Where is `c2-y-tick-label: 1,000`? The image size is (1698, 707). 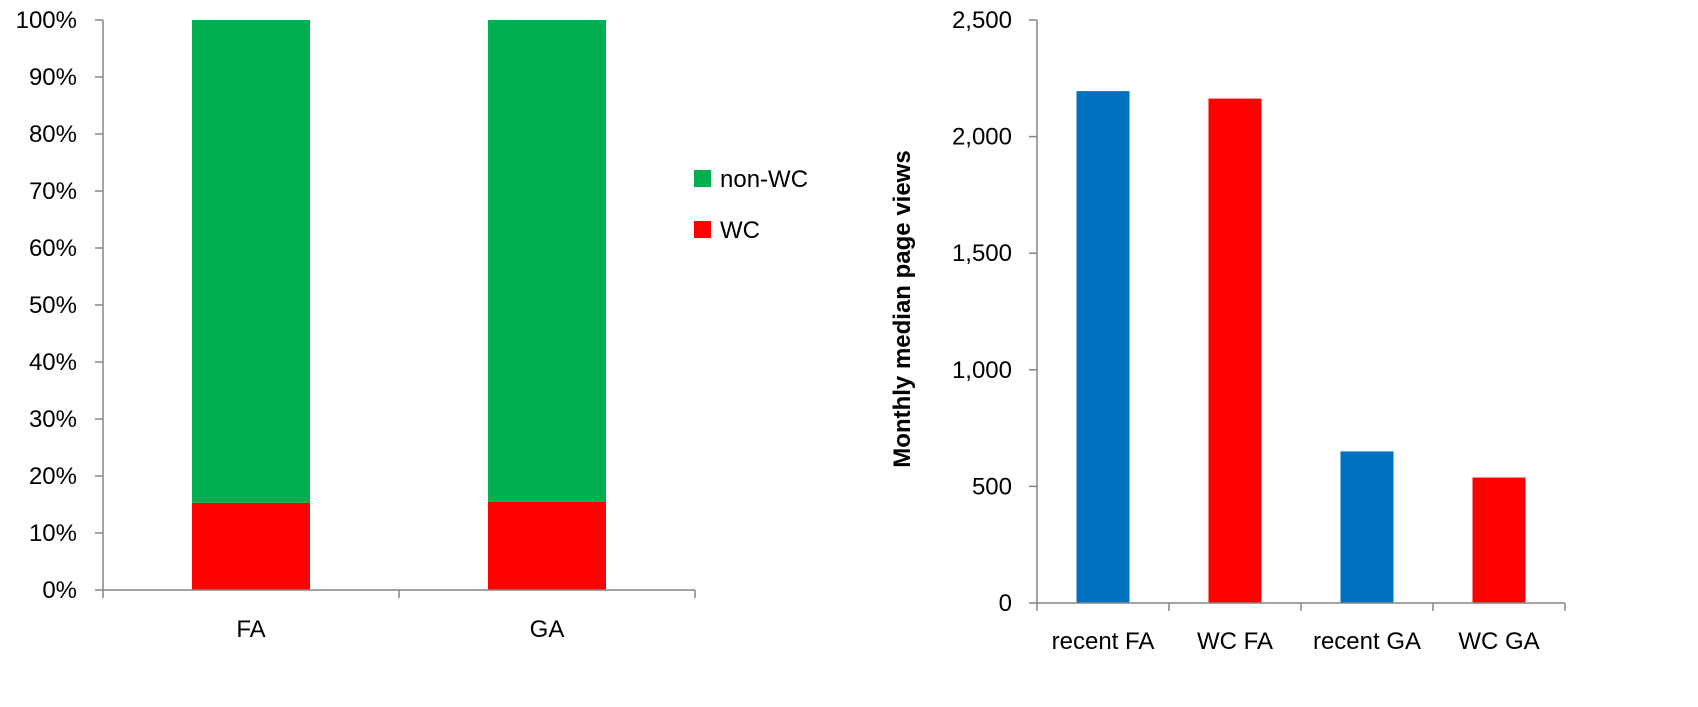
c2-y-tick-label: 1,000 is located at coordinates (982, 370).